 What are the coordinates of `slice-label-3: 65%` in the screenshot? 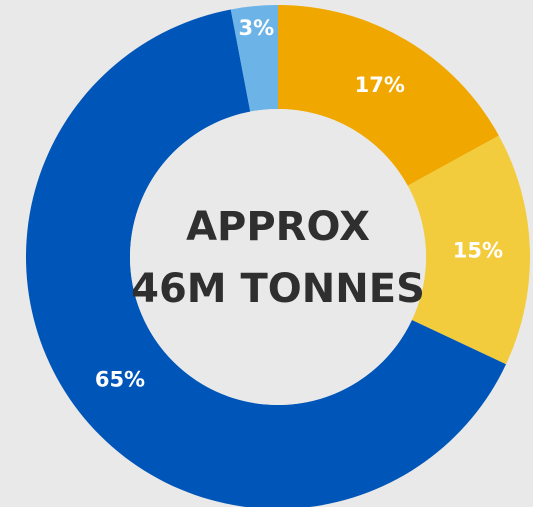 It's located at (120, 380).